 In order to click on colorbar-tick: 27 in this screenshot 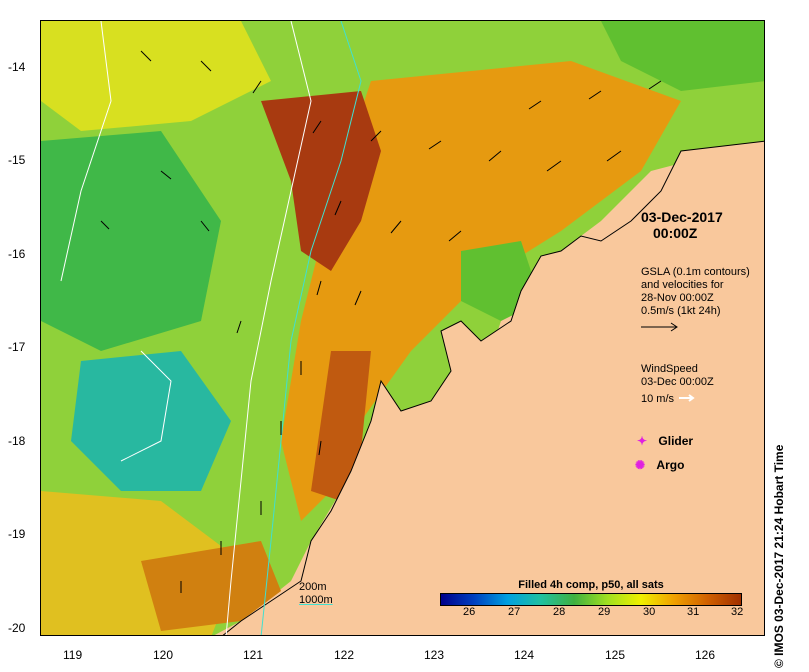, I will do `click(514, 612)`.